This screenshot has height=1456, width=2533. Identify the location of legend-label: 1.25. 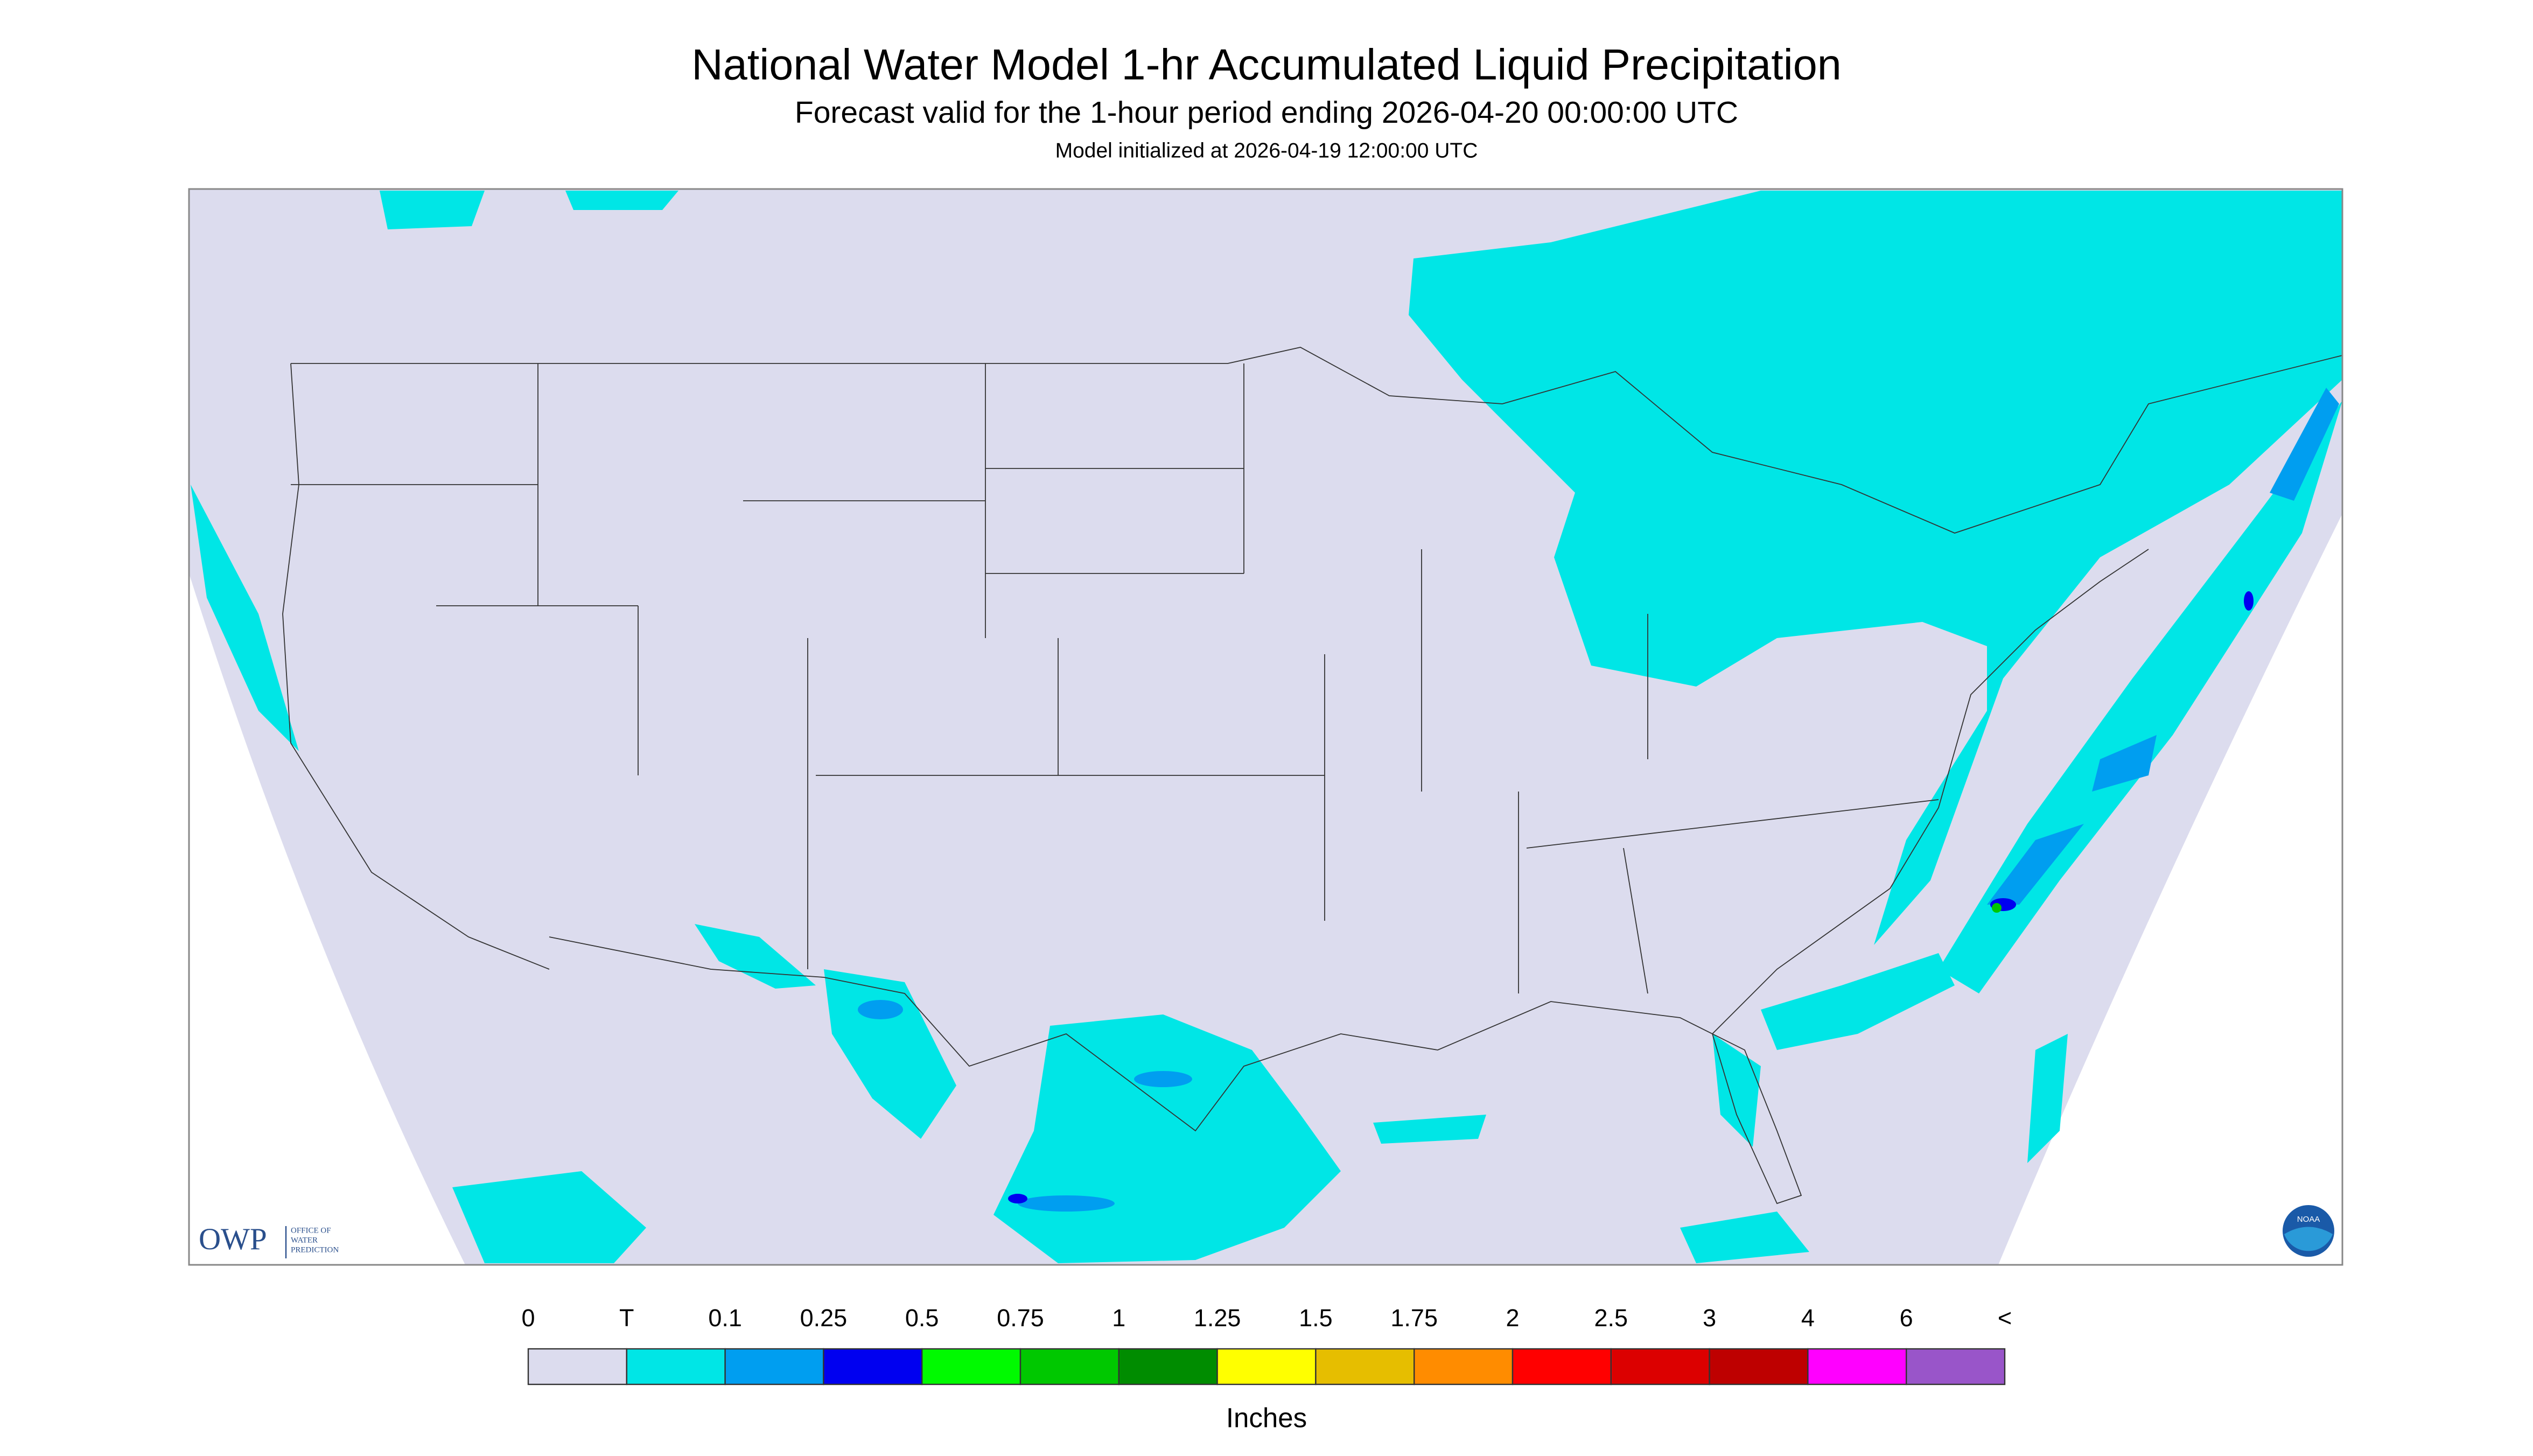
(1217, 1318).